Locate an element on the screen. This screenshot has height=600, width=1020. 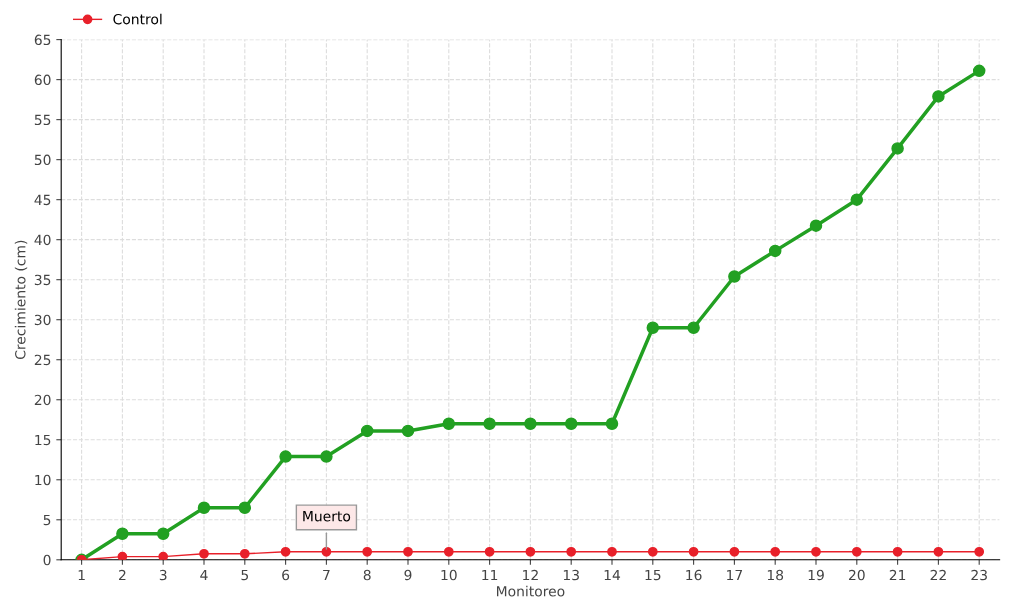
y-tick-label: 35 is located at coordinates (42, 280).